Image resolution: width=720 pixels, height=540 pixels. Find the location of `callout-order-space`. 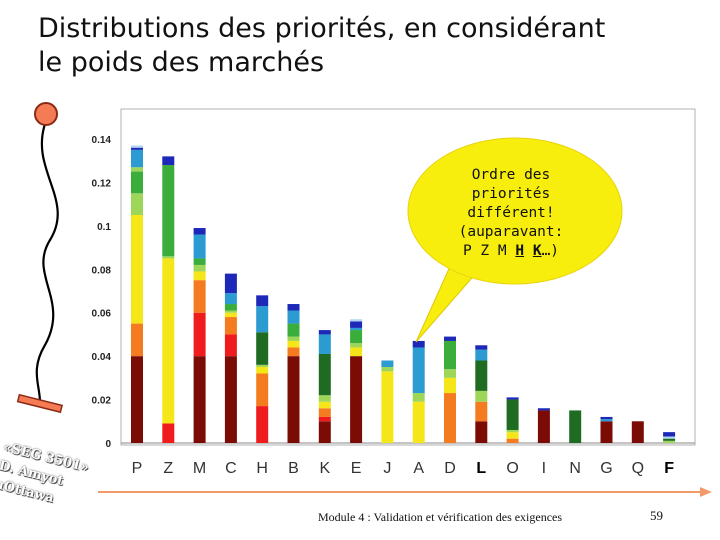

callout-order-space is located at coordinates (528, 251).